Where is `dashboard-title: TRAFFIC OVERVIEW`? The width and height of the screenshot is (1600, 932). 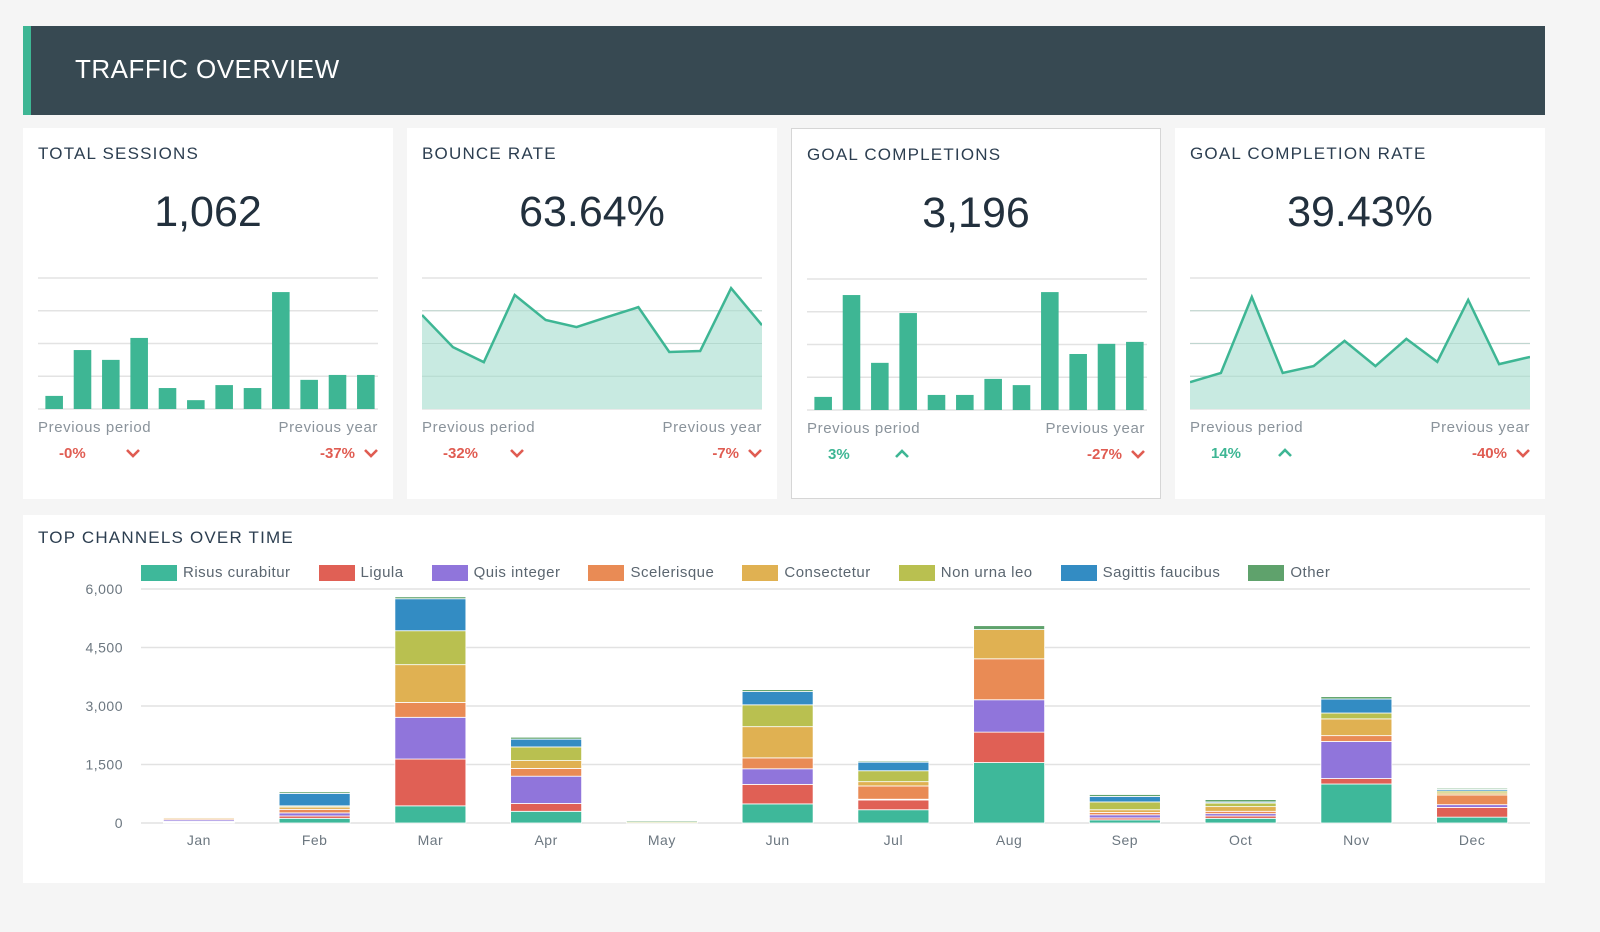
dashboard-title: TRAFFIC OVERVIEW is located at coordinates (207, 69).